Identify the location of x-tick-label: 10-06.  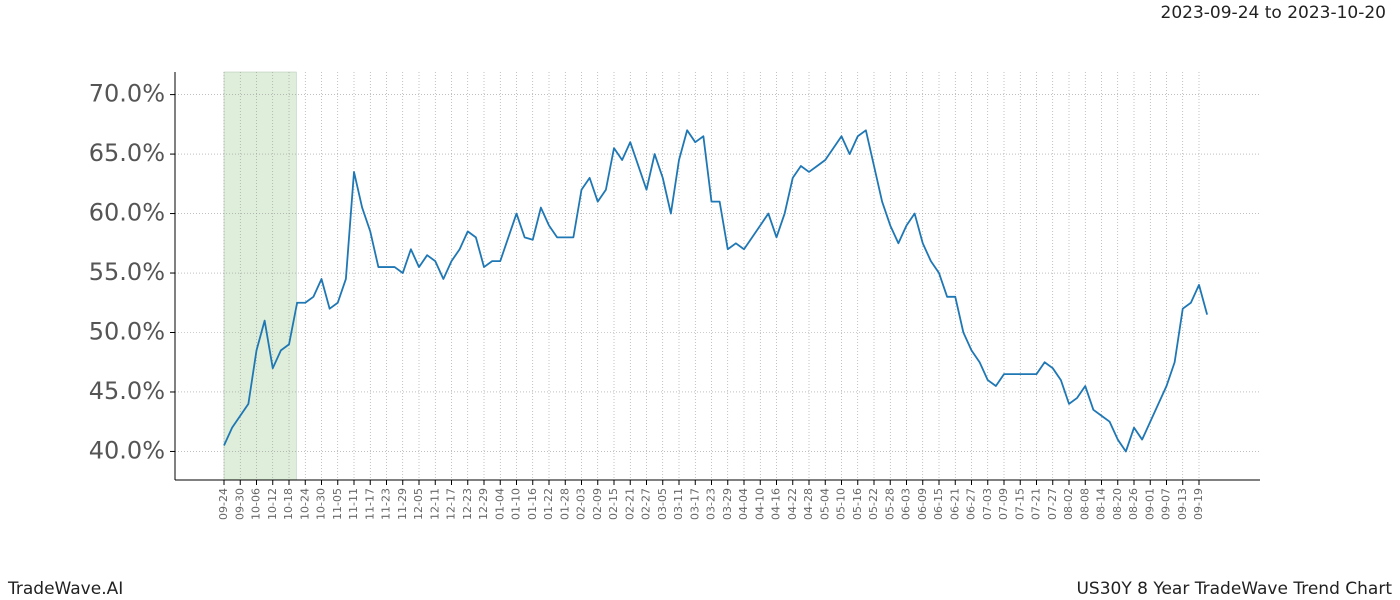
(256, 504).